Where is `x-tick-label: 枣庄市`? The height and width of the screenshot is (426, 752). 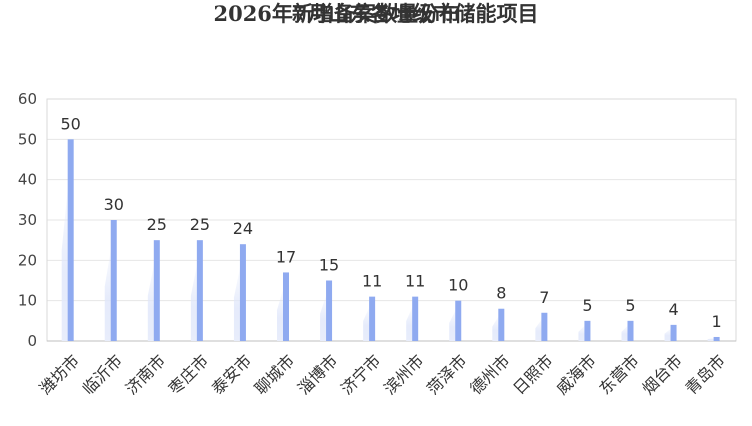
x-tick-label: 枣庄市 is located at coordinates (188, 374).